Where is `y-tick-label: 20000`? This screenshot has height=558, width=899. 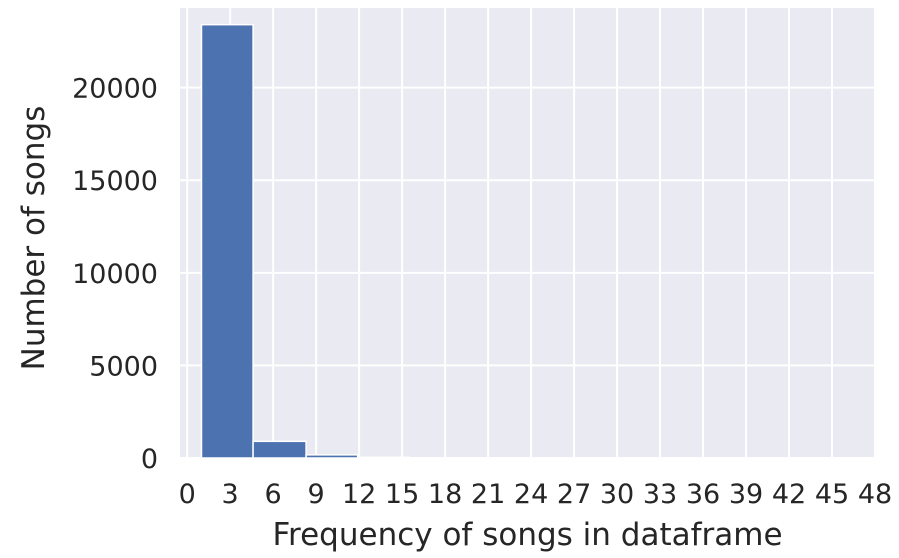
y-tick-label: 20000 is located at coordinates (115, 89).